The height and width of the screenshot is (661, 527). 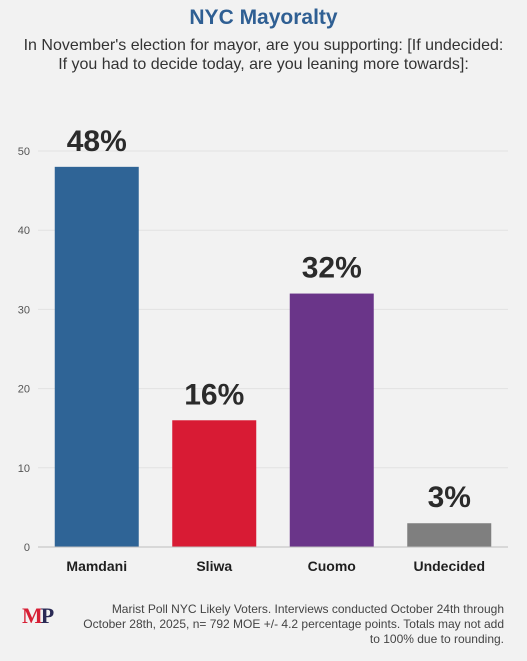 What do you see at coordinates (24, 152) in the screenshot?
I see `y-tick-label: 50` at bounding box center [24, 152].